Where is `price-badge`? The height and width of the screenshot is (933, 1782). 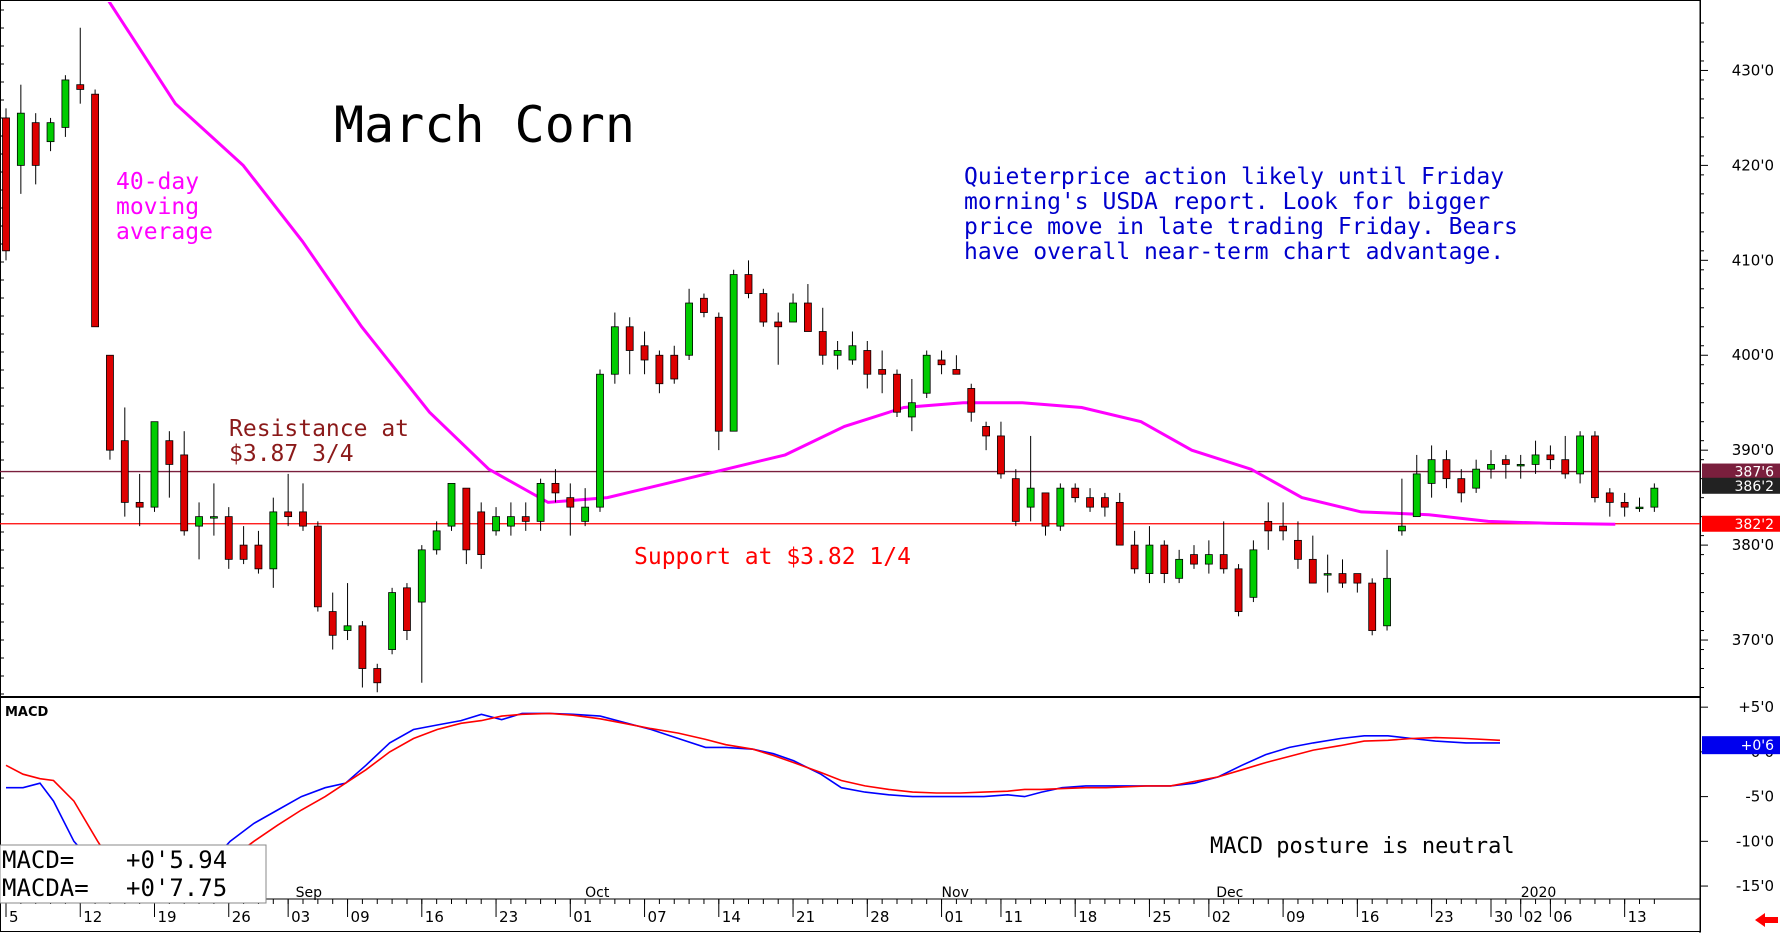 price-badge is located at coordinates (1741, 523).